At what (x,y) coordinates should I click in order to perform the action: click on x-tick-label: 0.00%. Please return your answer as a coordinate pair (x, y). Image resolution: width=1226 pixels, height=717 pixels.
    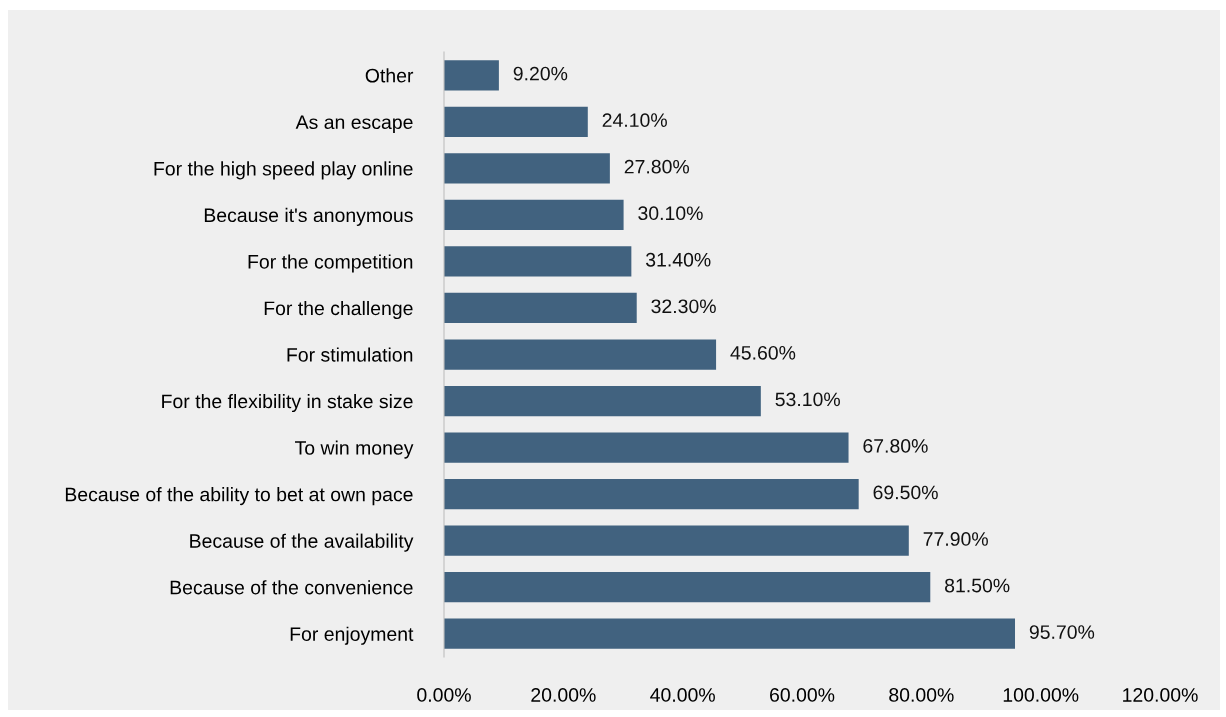
    Looking at the image, I should click on (444, 695).